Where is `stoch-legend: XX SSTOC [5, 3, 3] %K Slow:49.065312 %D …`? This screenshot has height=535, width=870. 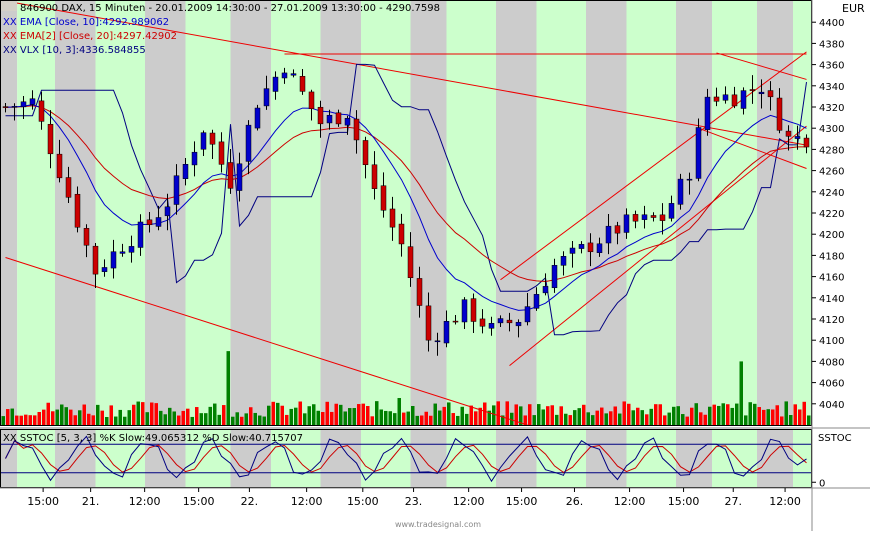 stoch-legend: XX SSTOC [5, 3, 3] %K Slow:49.065312 %D … is located at coordinates (153, 438).